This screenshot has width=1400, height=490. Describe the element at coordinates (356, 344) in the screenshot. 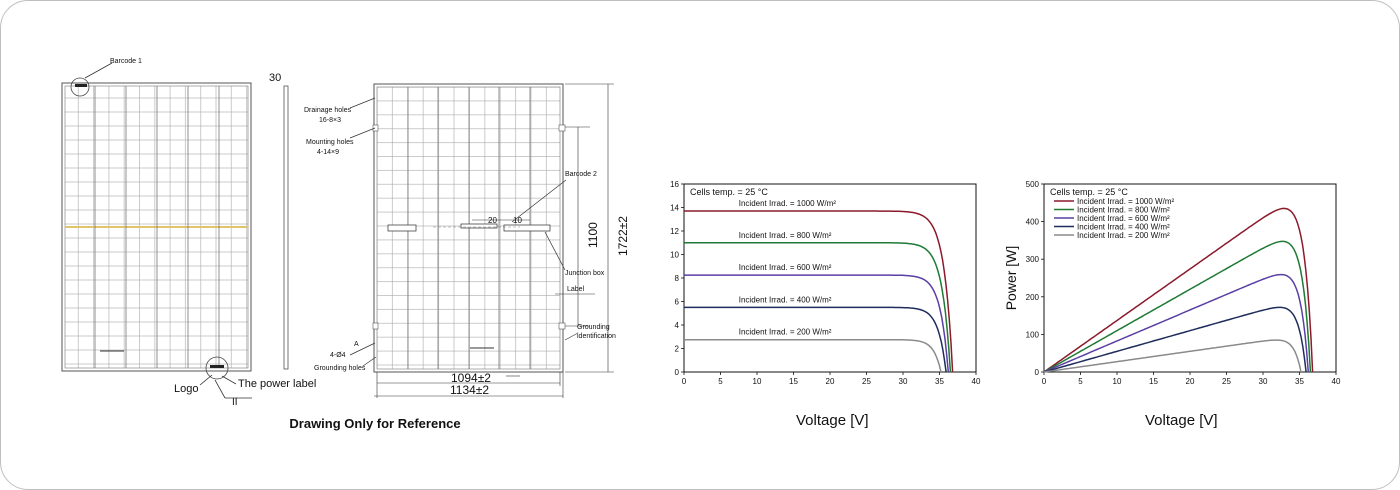

I see `a-label: A` at that location.